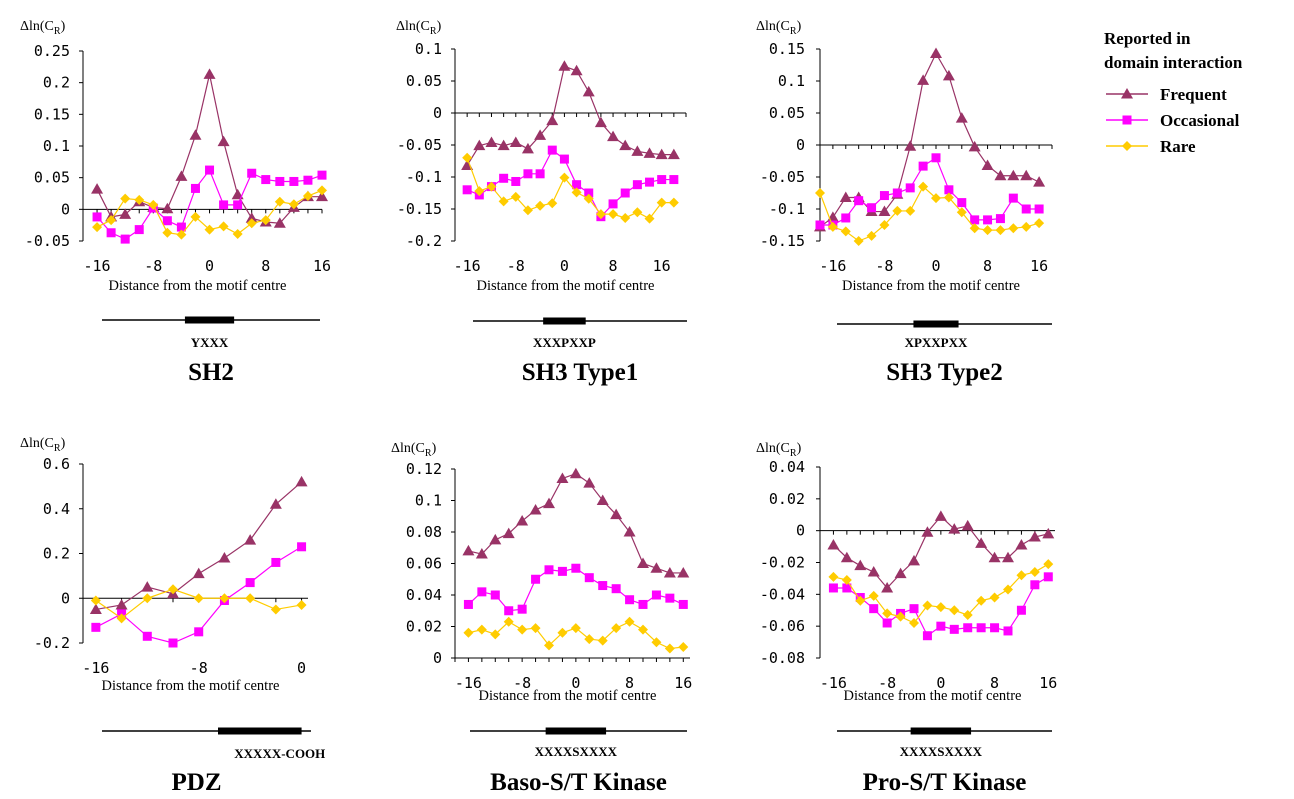 This screenshot has width=1294, height=799. What do you see at coordinates (832, 266) in the screenshot?
I see `x-tick-label: -16` at bounding box center [832, 266].